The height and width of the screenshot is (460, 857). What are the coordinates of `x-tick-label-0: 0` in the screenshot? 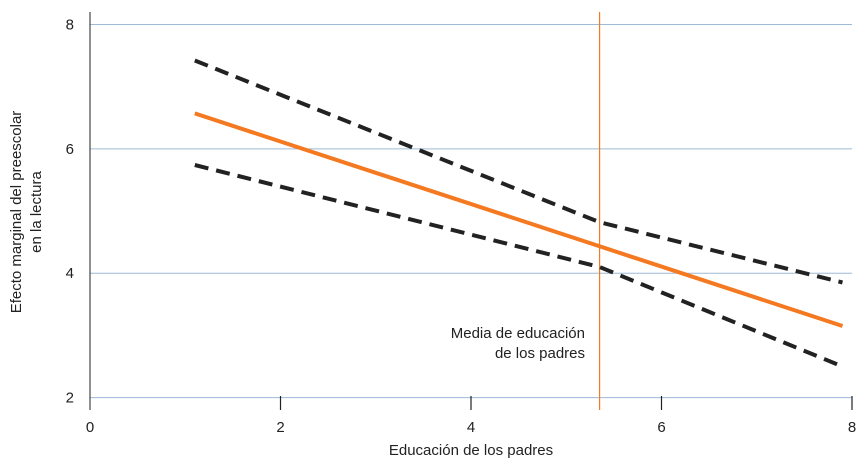 It's located at (90, 427).